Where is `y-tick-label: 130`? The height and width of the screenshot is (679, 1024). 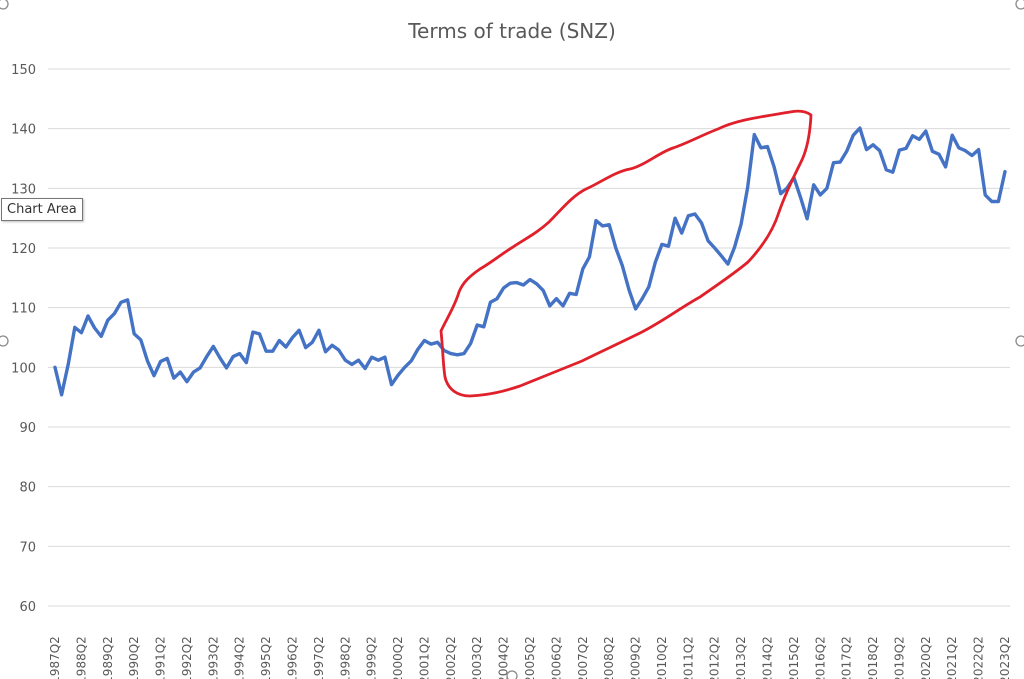
y-tick-label: 130 is located at coordinates (23, 189).